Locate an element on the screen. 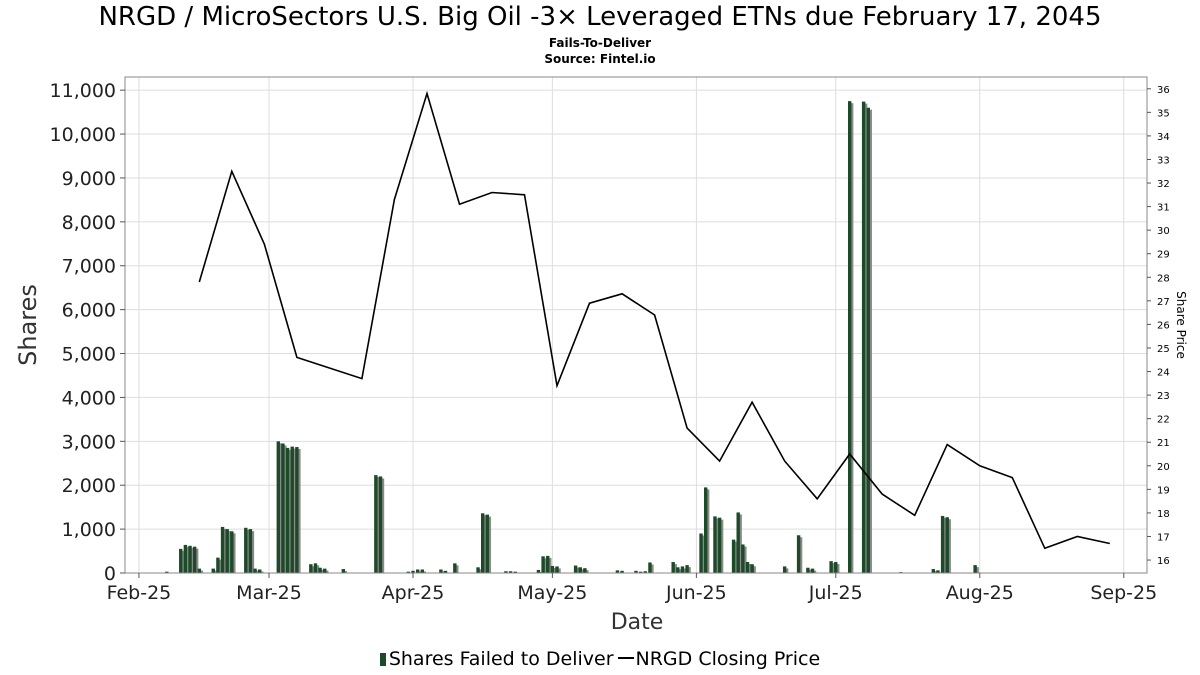 This screenshot has height=675, width=1200. y2-tick-label: 32 is located at coordinates (1163, 184).